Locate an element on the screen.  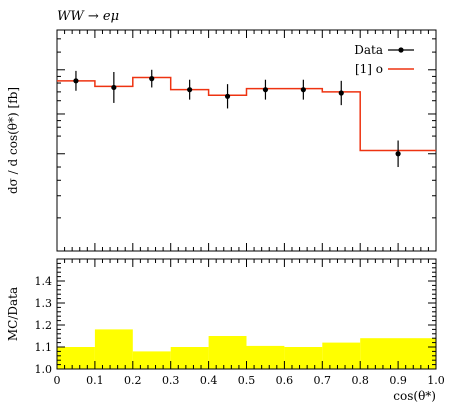
ratio-x-tick-label: 0.8 is located at coordinates (360, 380).